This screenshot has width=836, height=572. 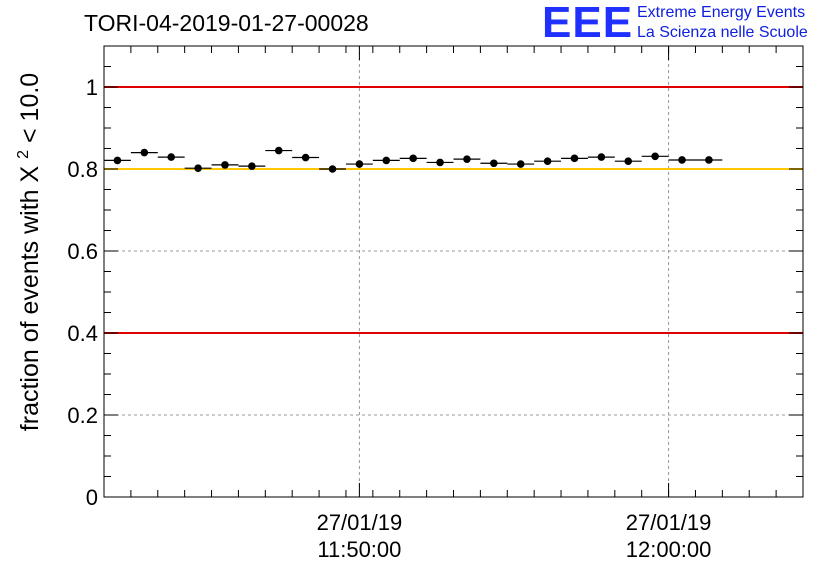 I want to click on data-series, so click(x=413, y=159).